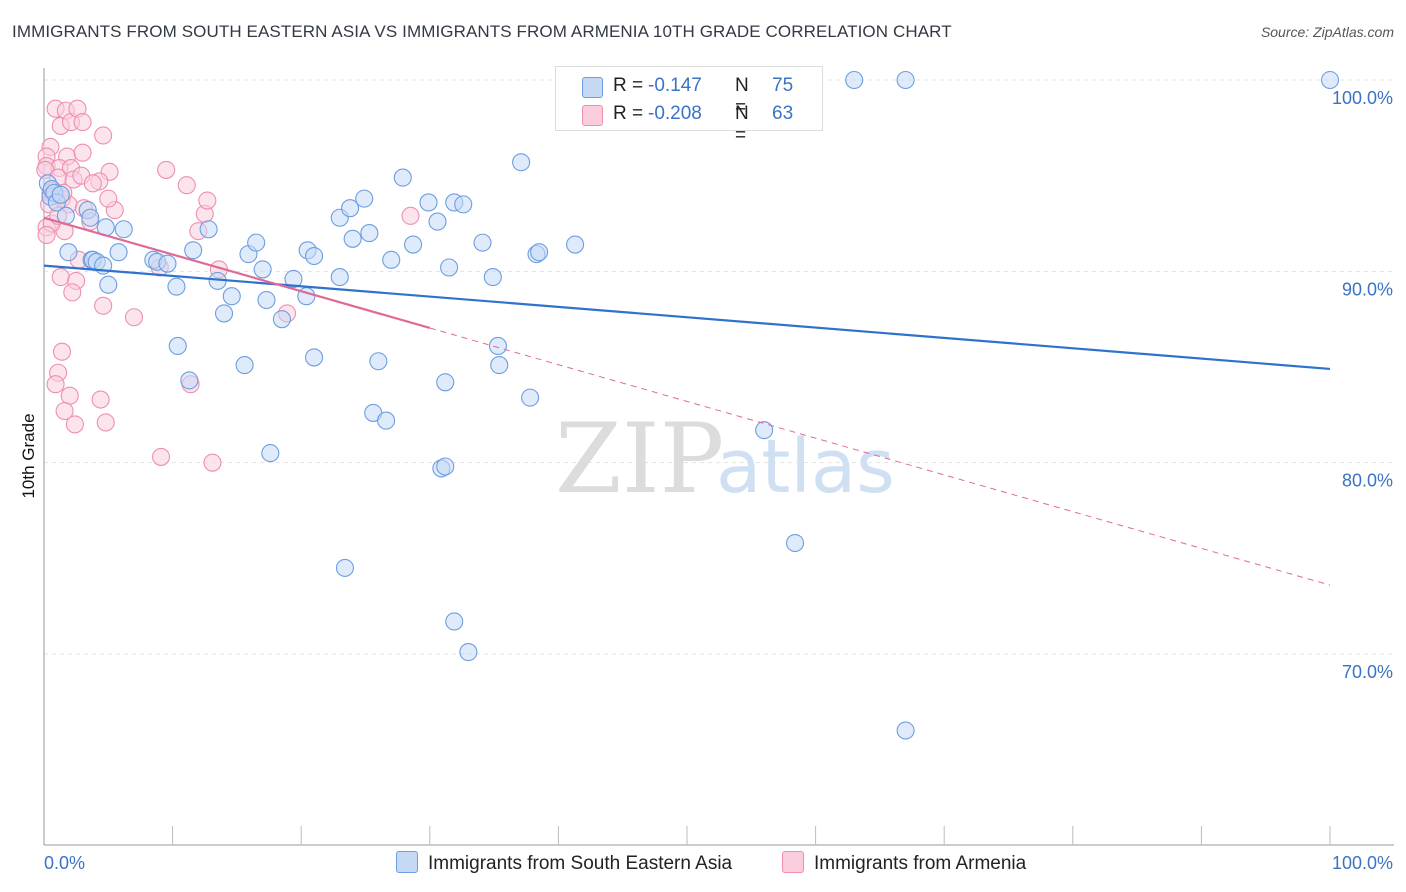 This screenshot has height=892, width=1406. I want to click on y-tick-label: 100.0%, so click(1362, 98).